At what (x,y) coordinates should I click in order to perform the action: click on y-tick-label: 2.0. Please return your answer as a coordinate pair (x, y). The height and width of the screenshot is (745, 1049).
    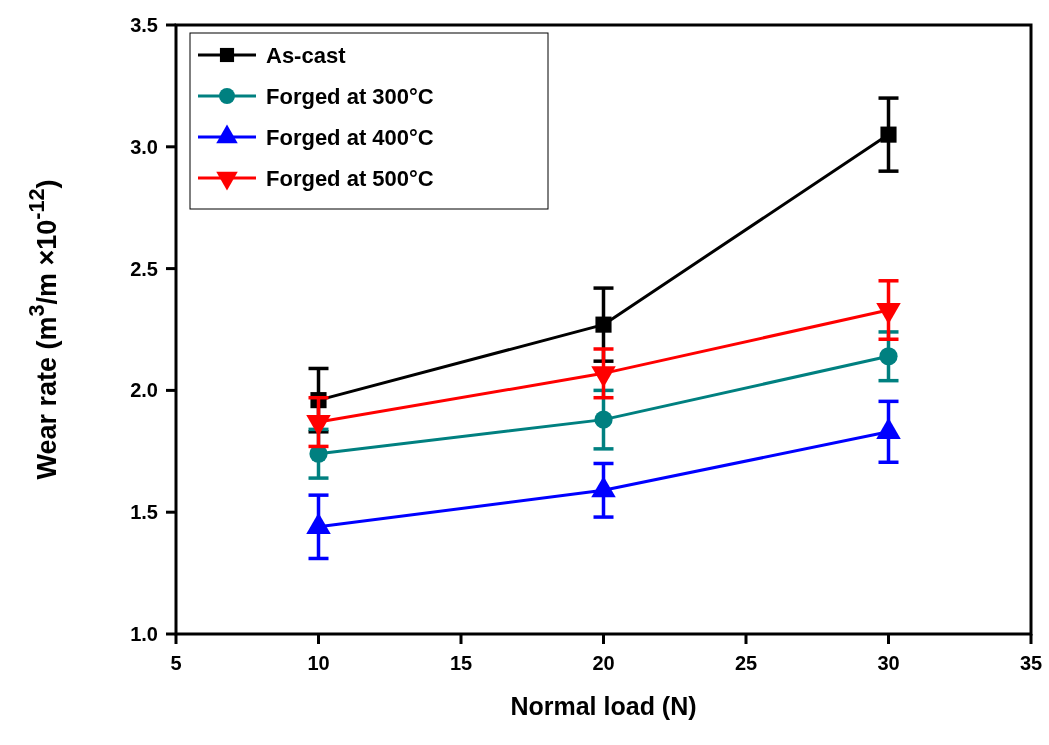
    Looking at the image, I should click on (144, 390).